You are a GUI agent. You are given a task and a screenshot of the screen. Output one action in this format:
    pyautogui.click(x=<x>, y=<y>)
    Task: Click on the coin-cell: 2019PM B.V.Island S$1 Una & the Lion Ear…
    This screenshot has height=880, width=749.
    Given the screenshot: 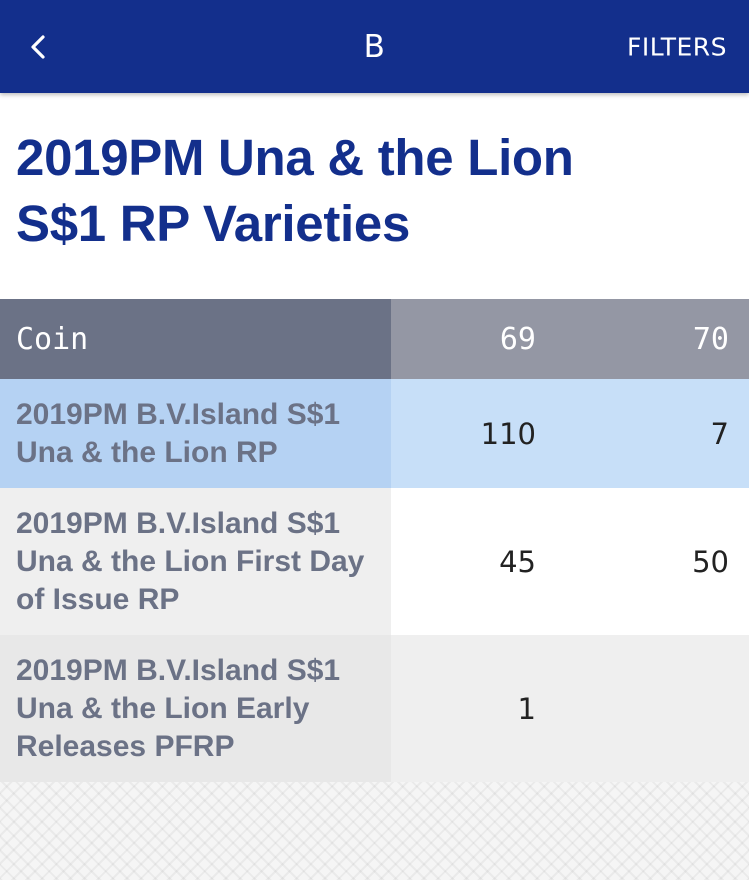 What is the action you would take?
    pyautogui.click(x=195, y=708)
    